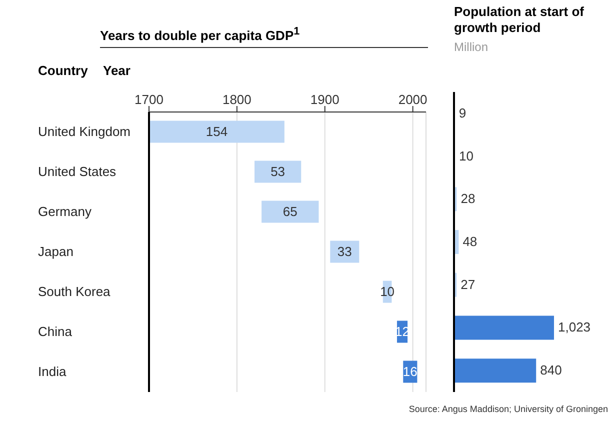 The image size is (612, 421). Describe the element at coordinates (413, 99) in the screenshot. I see `x-tick-label: 2000` at that location.